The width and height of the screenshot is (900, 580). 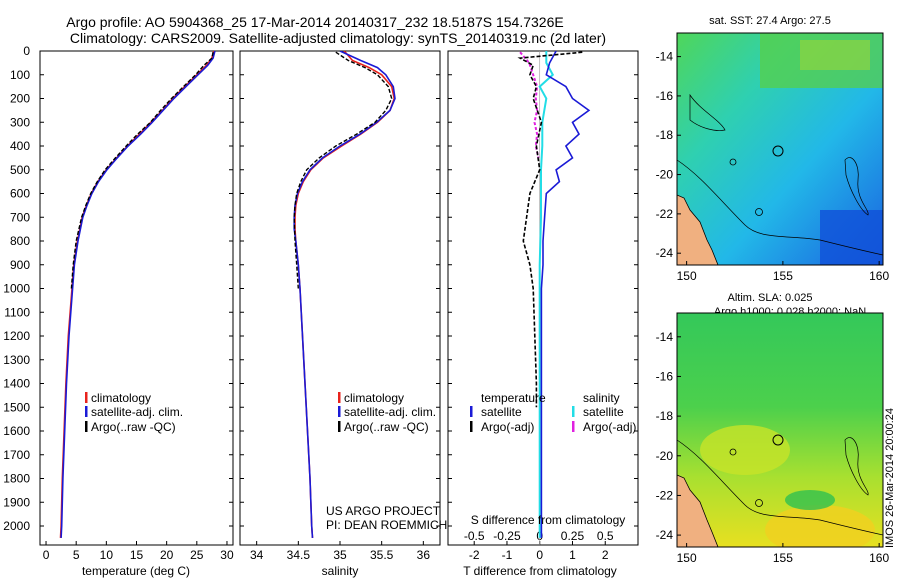 I want to click on legend-swatch-climatology, so click(x=339, y=397).